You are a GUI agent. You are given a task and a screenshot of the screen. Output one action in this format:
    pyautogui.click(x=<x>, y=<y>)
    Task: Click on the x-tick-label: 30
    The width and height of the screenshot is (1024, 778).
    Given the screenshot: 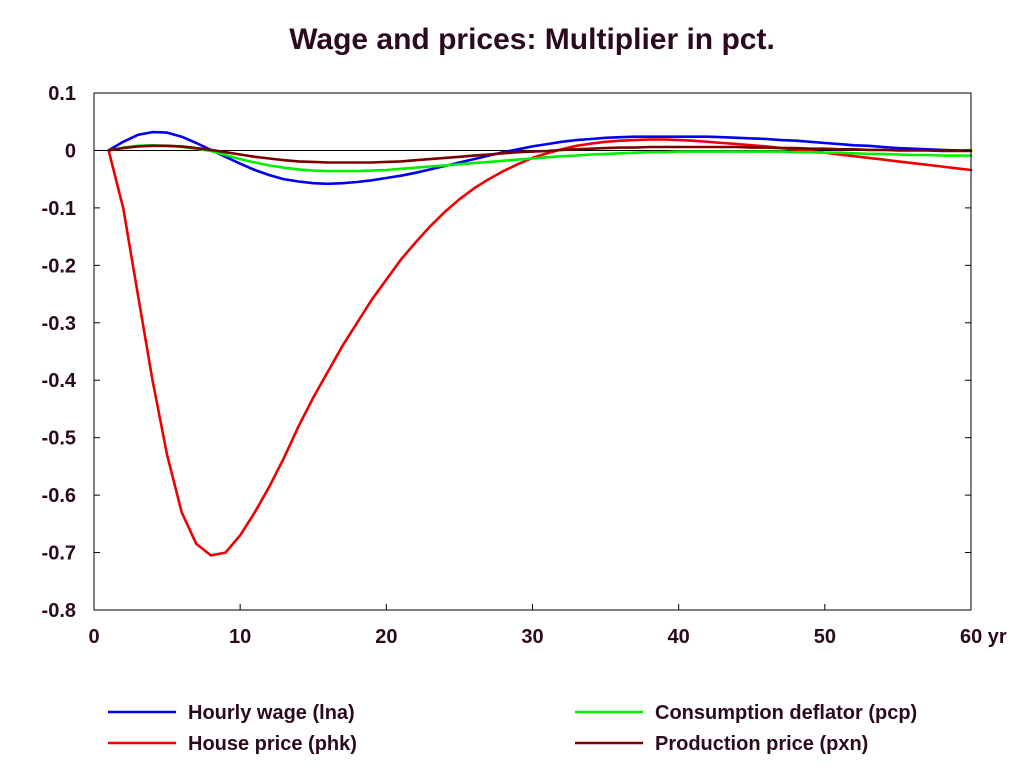 What is the action you would take?
    pyautogui.click(x=532, y=637)
    